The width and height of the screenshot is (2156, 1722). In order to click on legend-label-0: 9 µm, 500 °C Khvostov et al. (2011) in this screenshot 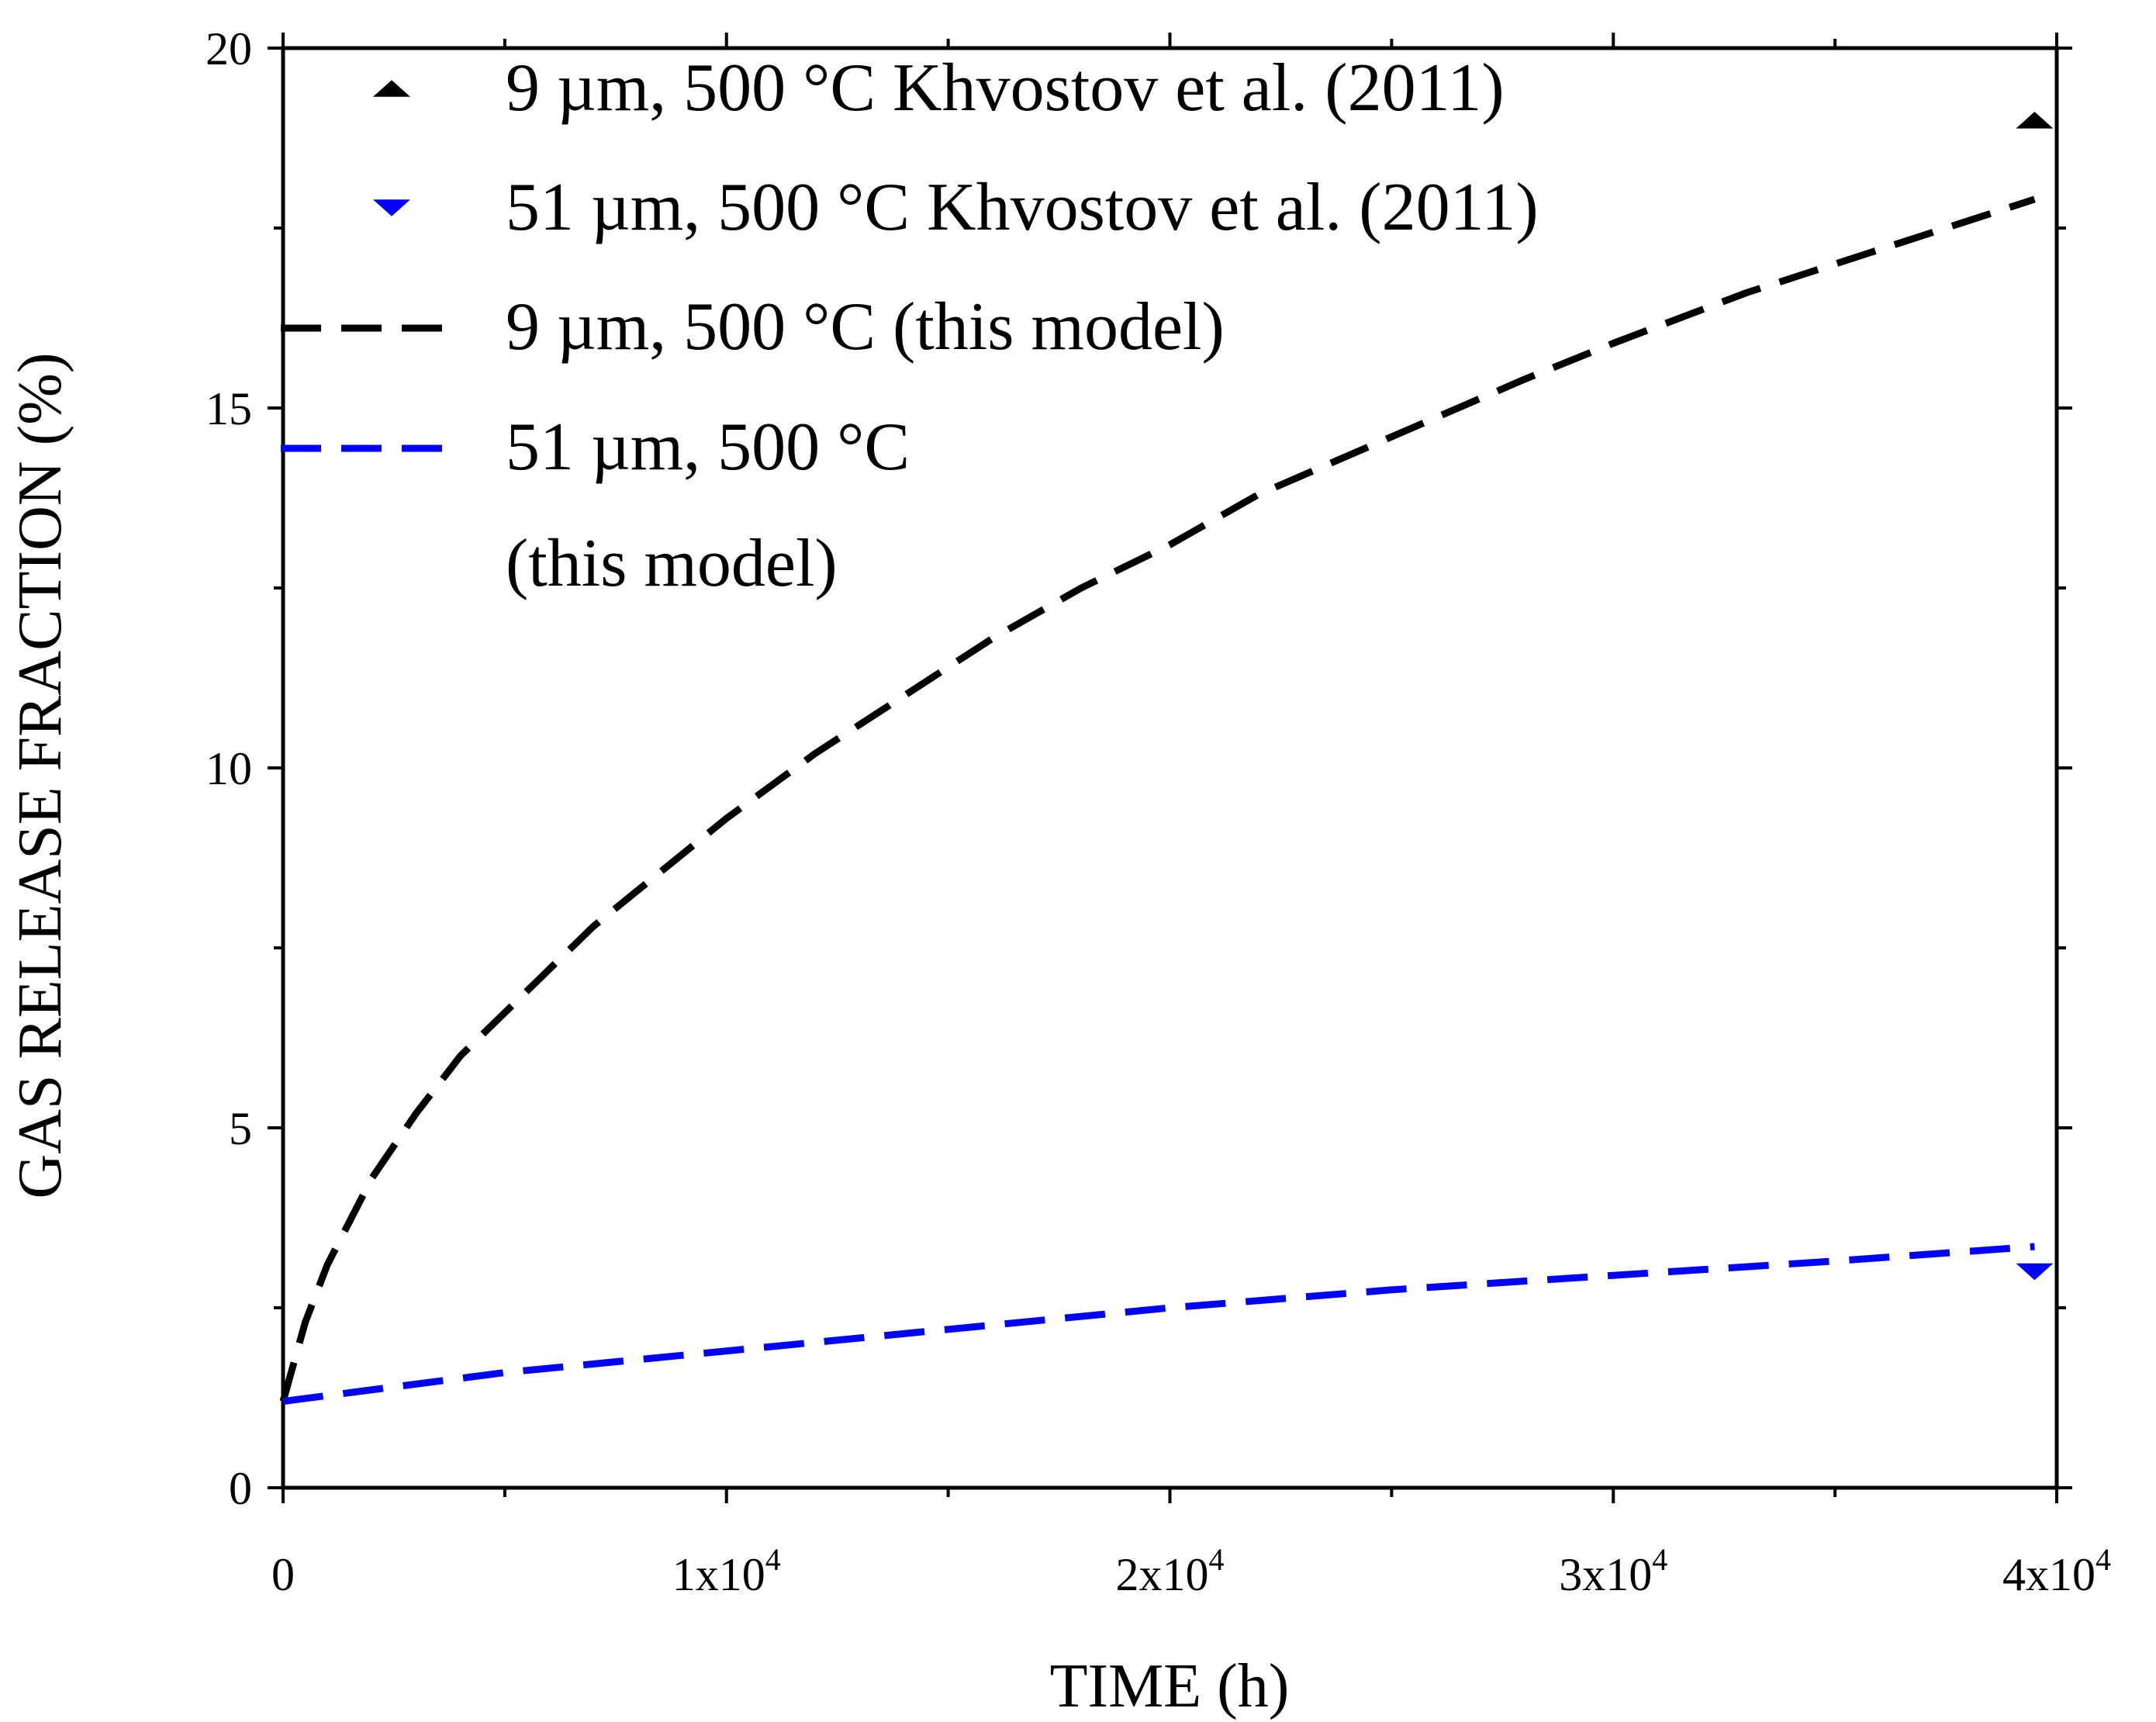, I will do `click(1005, 88)`.